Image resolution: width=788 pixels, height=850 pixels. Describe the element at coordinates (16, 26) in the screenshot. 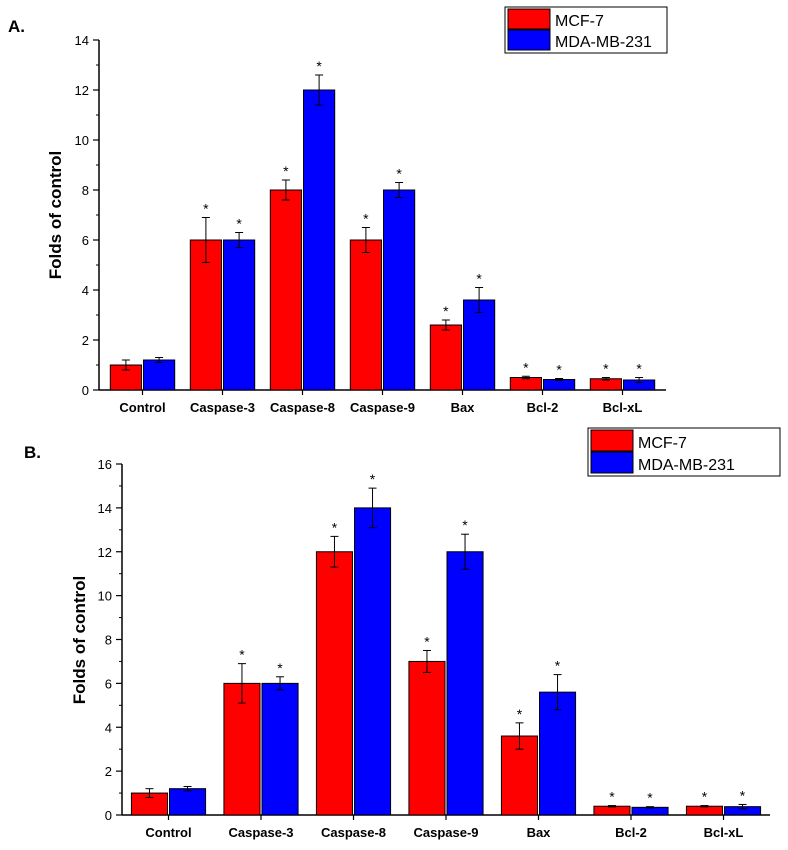

I see `panel-label: A.` at that location.